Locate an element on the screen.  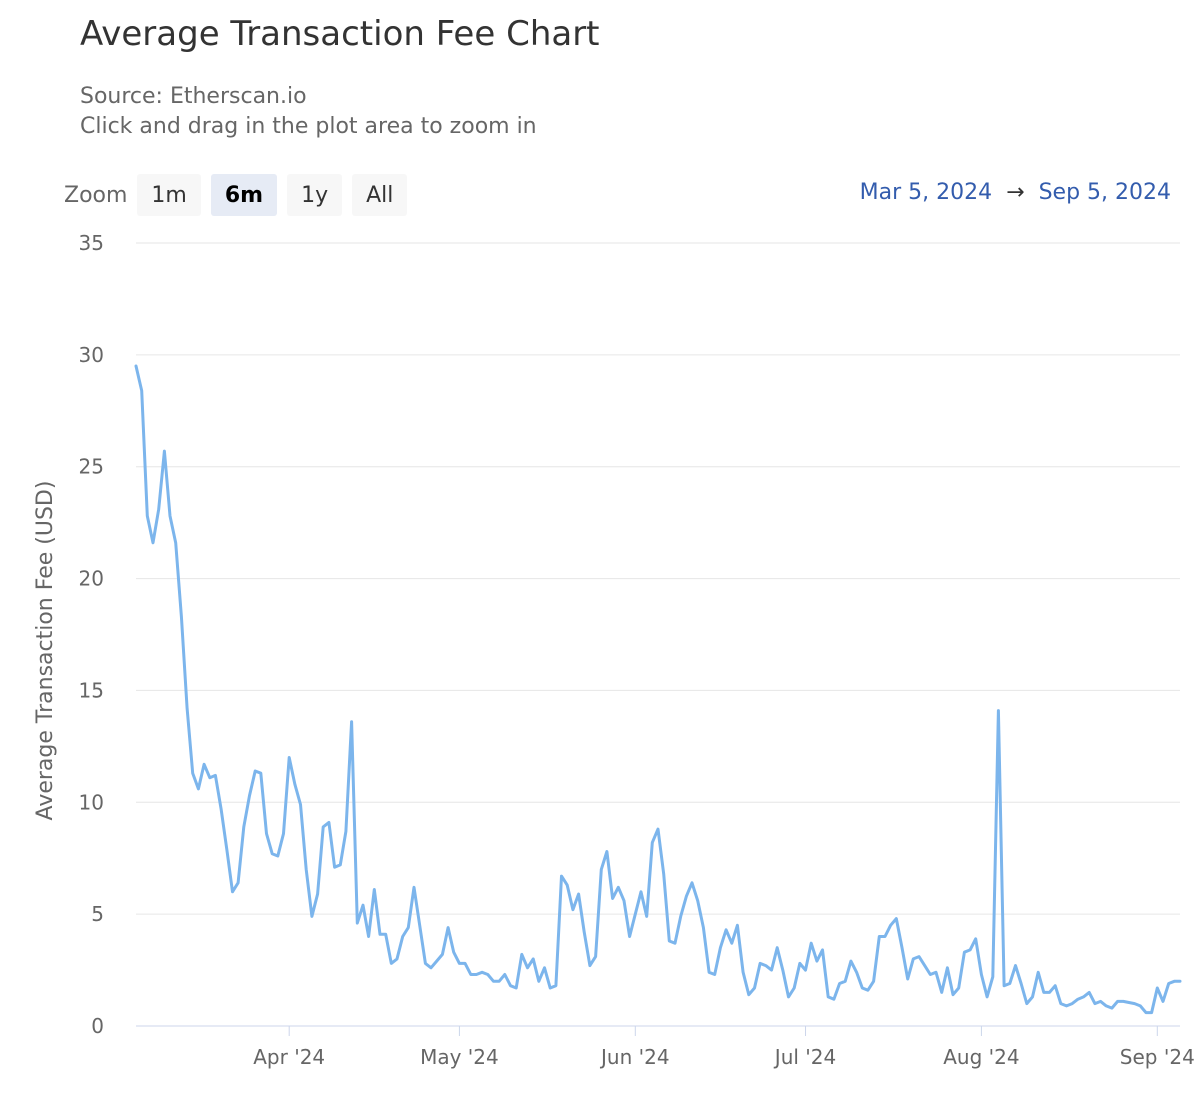
zoom-selector: Zoom 1m 6m 1y All is located at coordinates (240, 195).